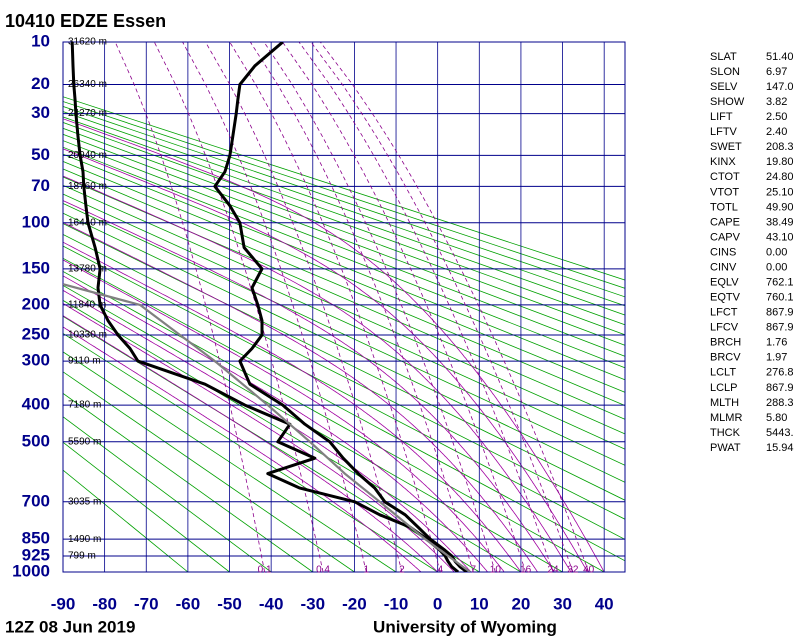  Describe the element at coordinates (776, 102) in the screenshot. I see `index-value: 3.82` at that location.